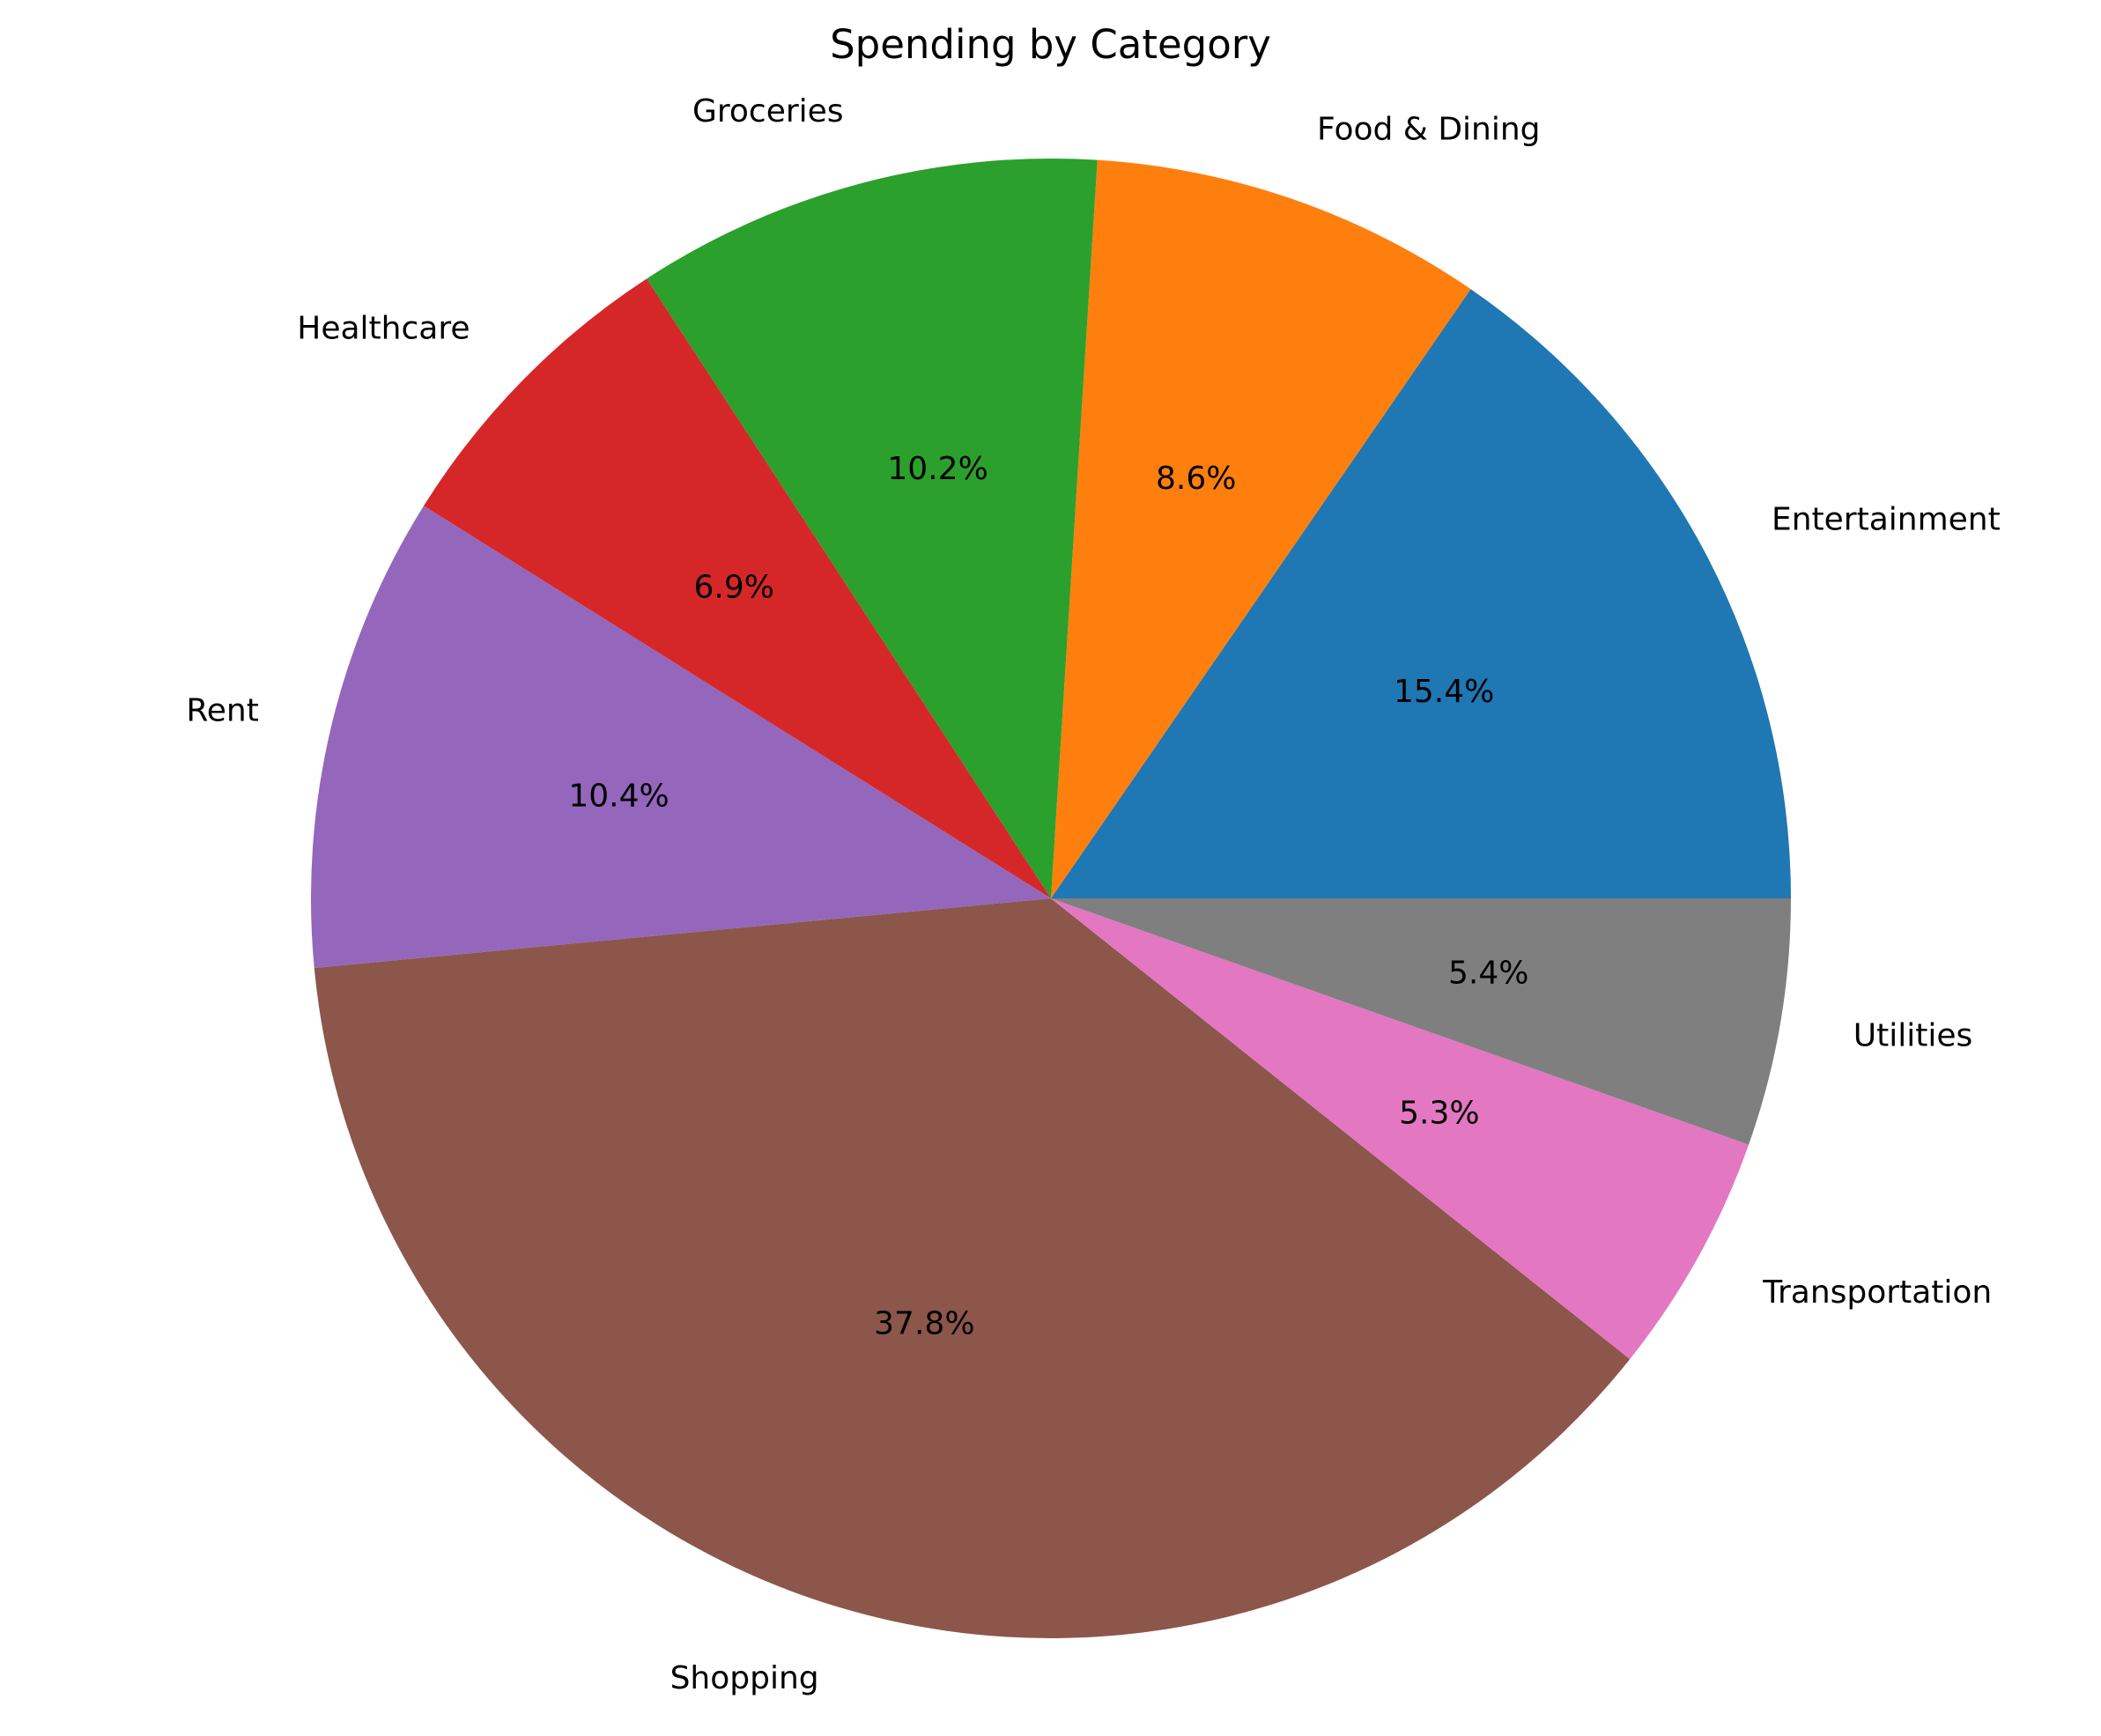 The height and width of the screenshot is (1736, 2101). Describe the element at coordinates (222, 711) in the screenshot. I see `pie-category-label-rent: Rent` at that location.